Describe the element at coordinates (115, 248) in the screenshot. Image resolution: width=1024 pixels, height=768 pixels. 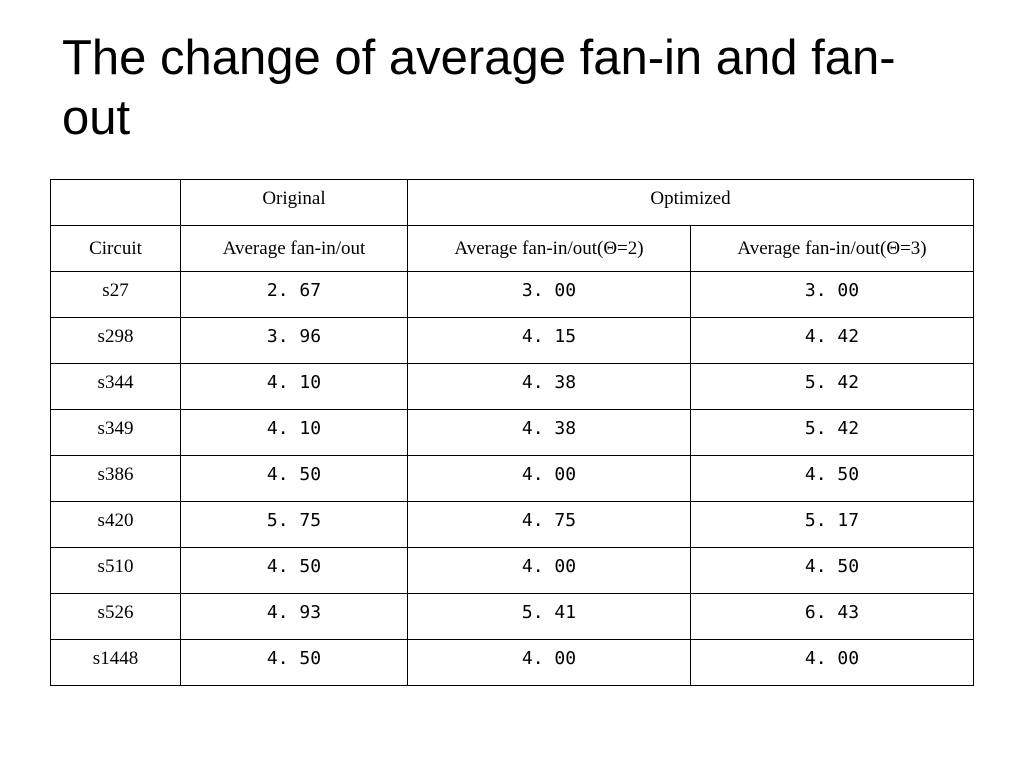
I see `column-header-circuit: Circuit` at that location.